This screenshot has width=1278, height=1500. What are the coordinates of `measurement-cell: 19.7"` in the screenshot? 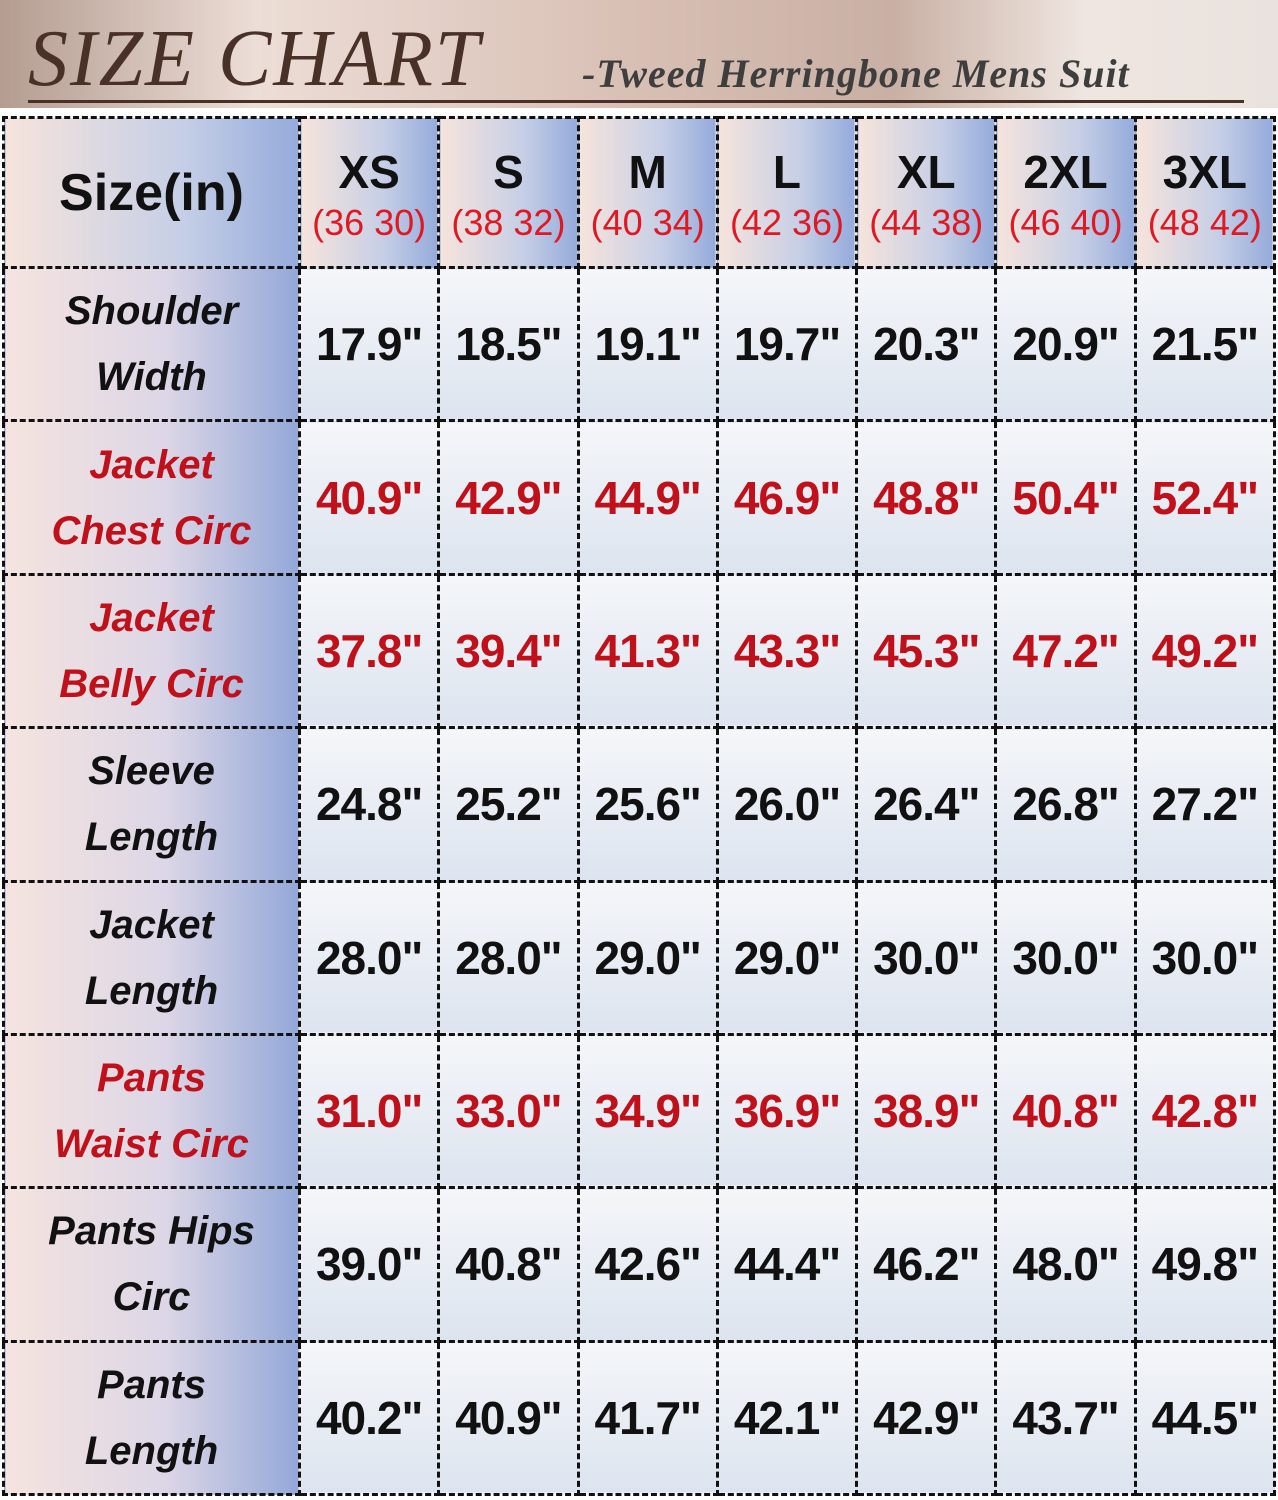 It's located at (787, 344).